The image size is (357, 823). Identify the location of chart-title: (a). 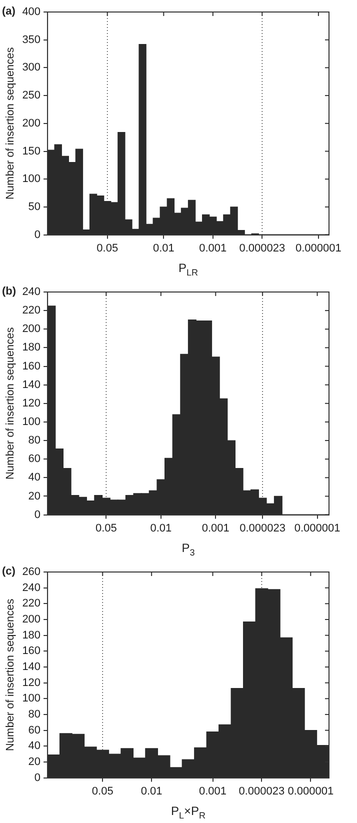
(9, 12).